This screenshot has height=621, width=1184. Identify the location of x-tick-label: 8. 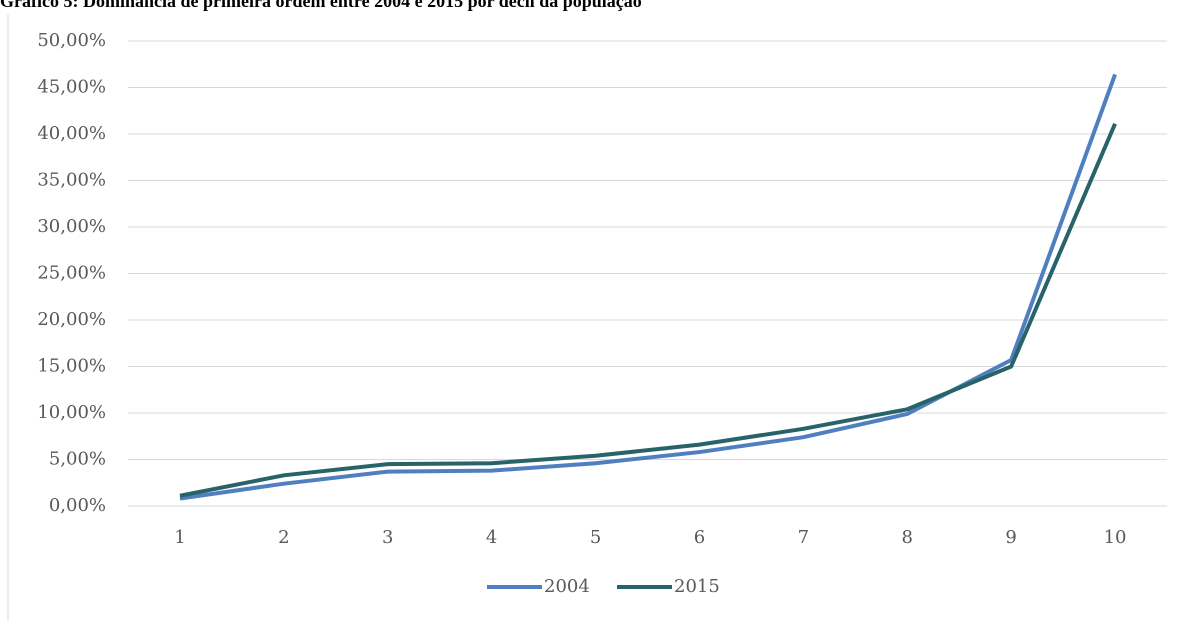
(907, 537).